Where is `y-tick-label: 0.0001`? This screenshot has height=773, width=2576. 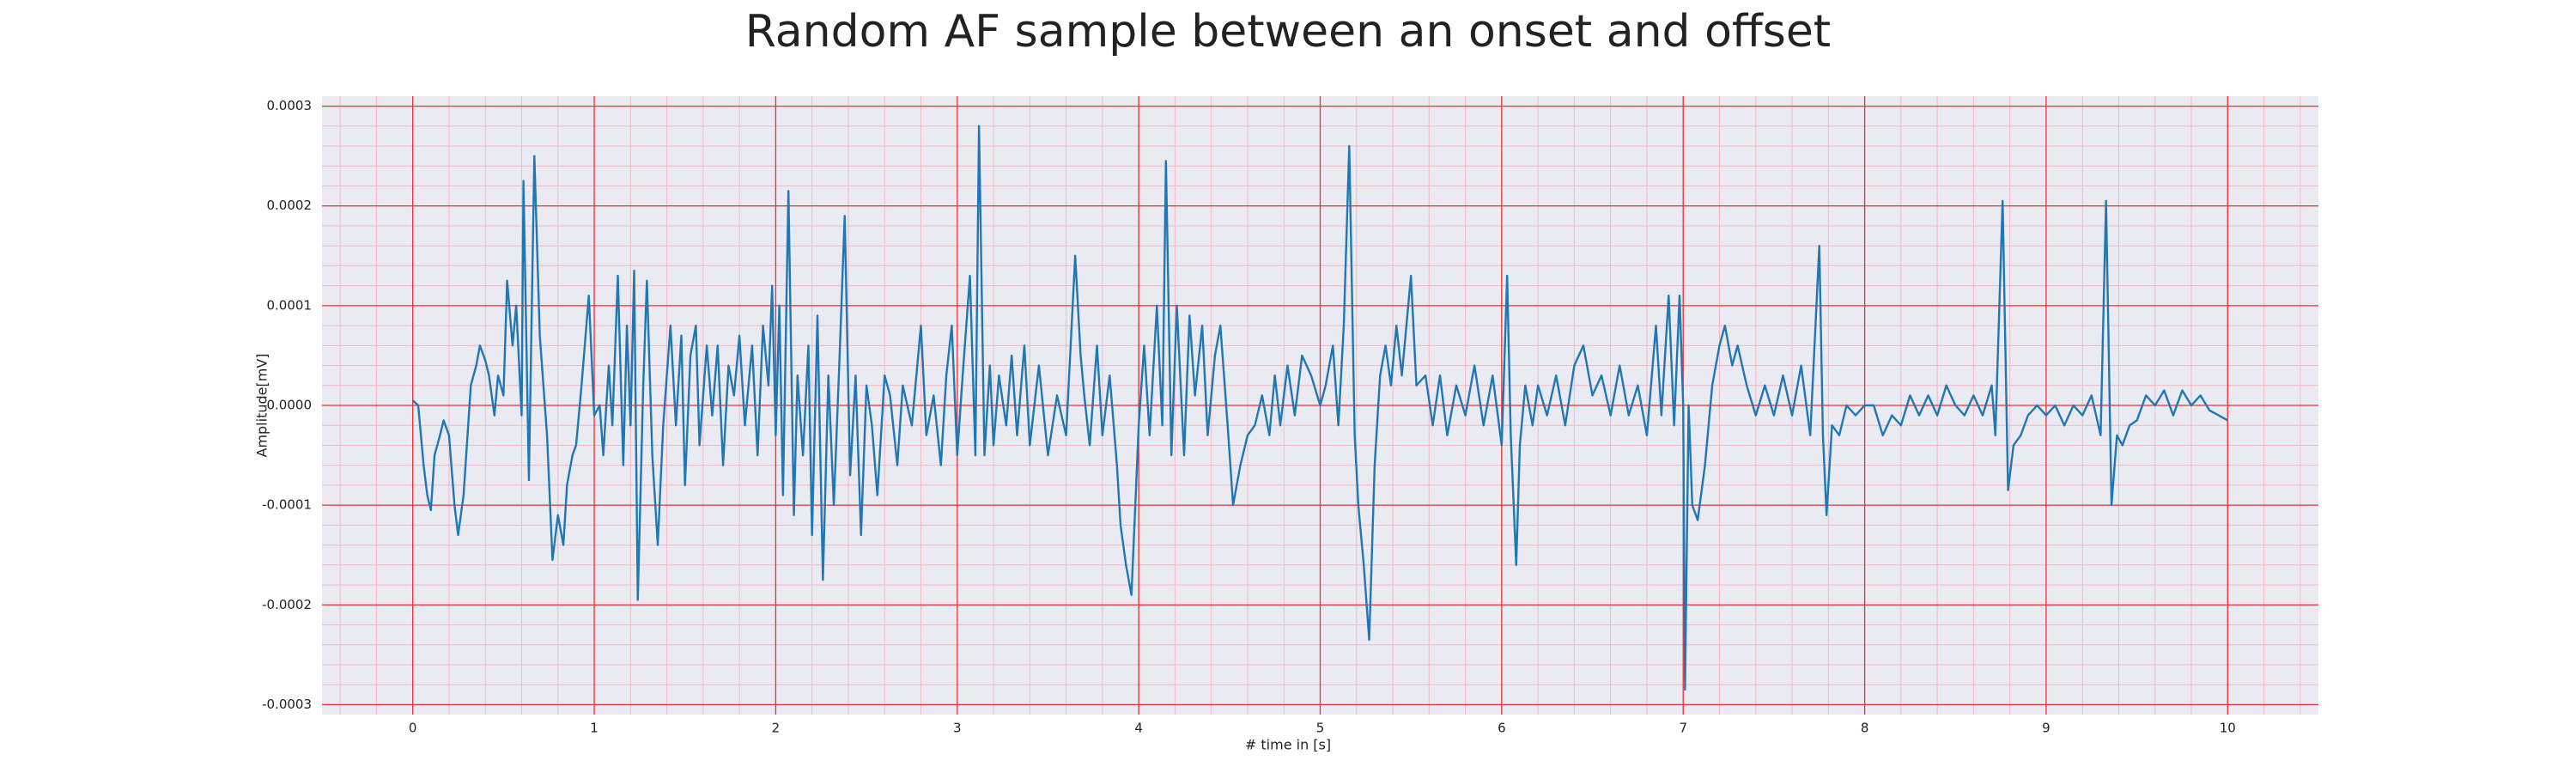 y-tick-label: 0.0001 is located at coordinates (290, 305).